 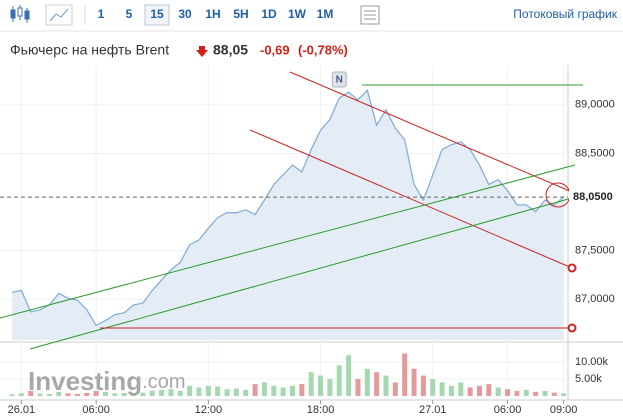 What do you see at coordinates (230, 50) in the screenshot?
I see `price: 88,05` at bounding box center [230, 50].